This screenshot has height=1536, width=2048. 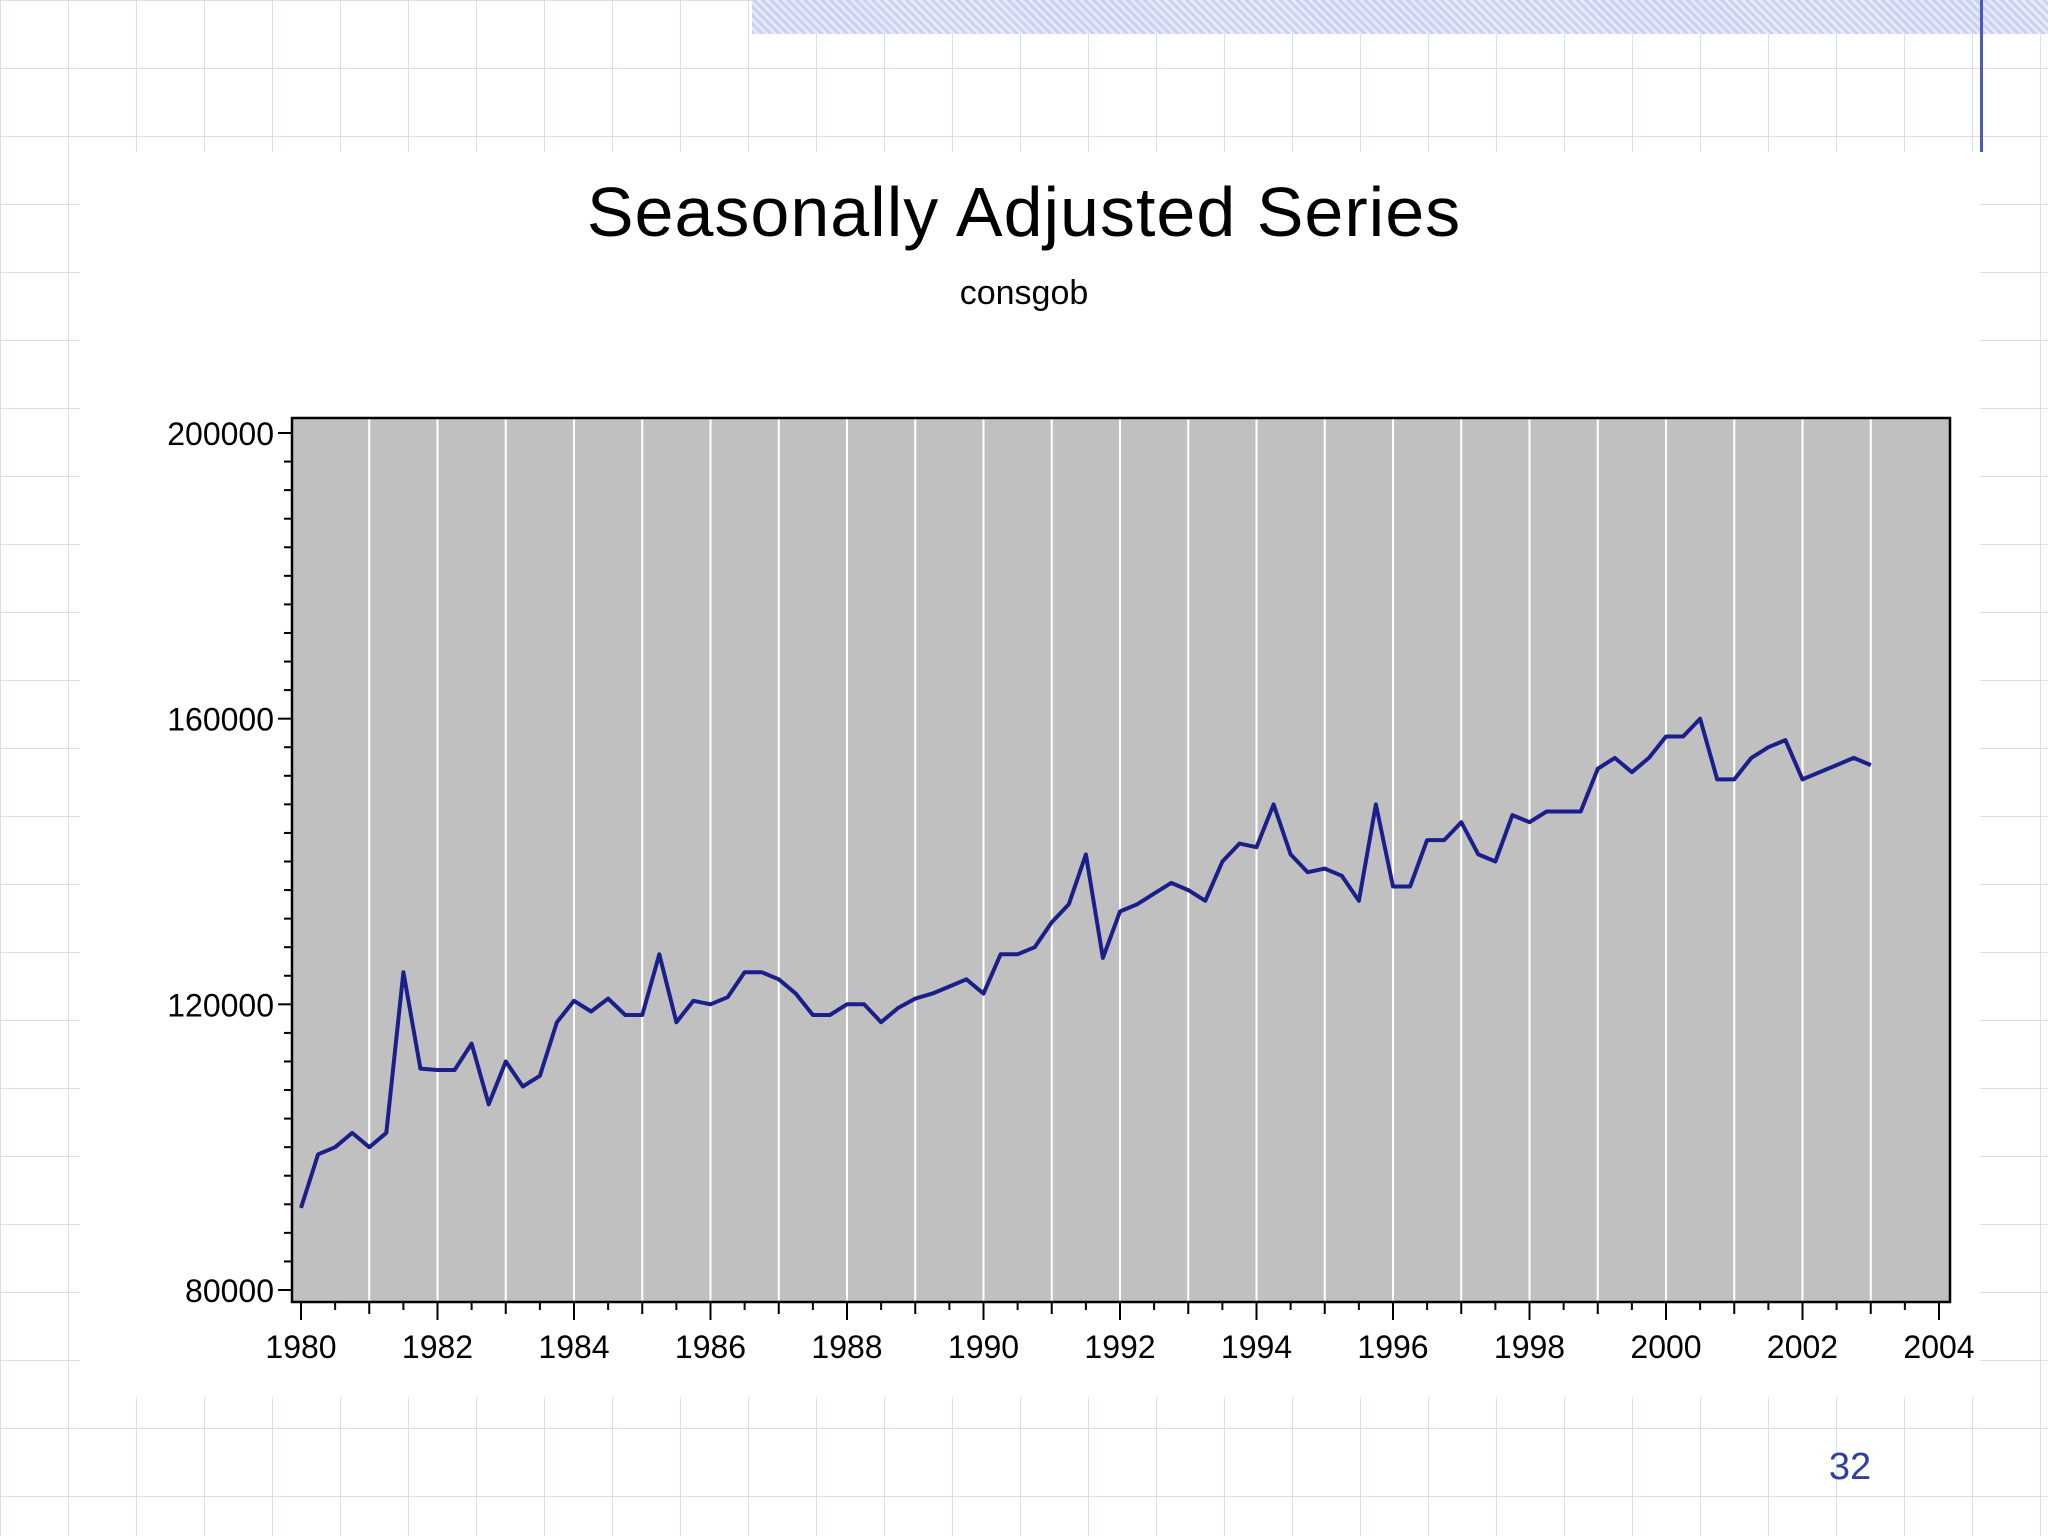 What do you see at coordinates (1392, 1347) in the screenshot?
I see `x-tick-label: 1996` at bounding box center [1392, 1347].